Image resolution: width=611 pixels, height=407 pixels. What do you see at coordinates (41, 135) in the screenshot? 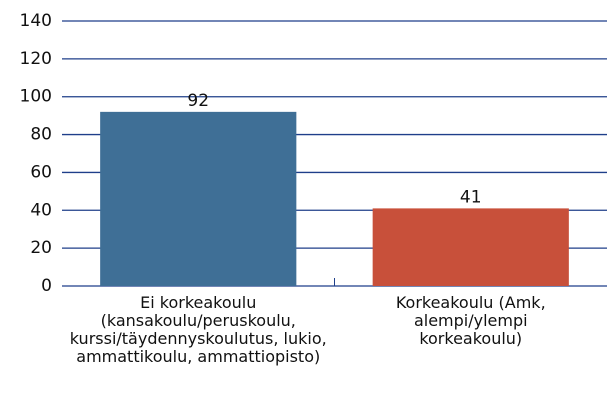
I see `y-tick-label: 80` at bounding box center [41, 135].